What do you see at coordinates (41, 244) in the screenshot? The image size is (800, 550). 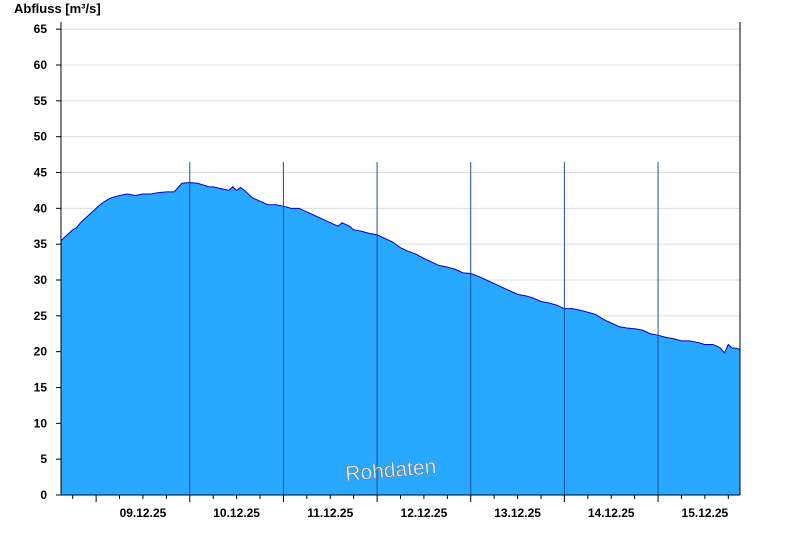 I see `y-tick-label: 35` at bounding box center [41, 244].